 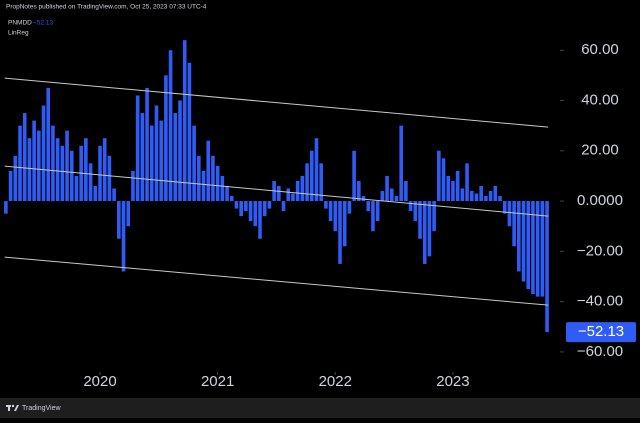 What do you see at coordinates (99, 381) in the screenshot?
I see `x-tick-label: 2020` at bounding box center [99, 381].